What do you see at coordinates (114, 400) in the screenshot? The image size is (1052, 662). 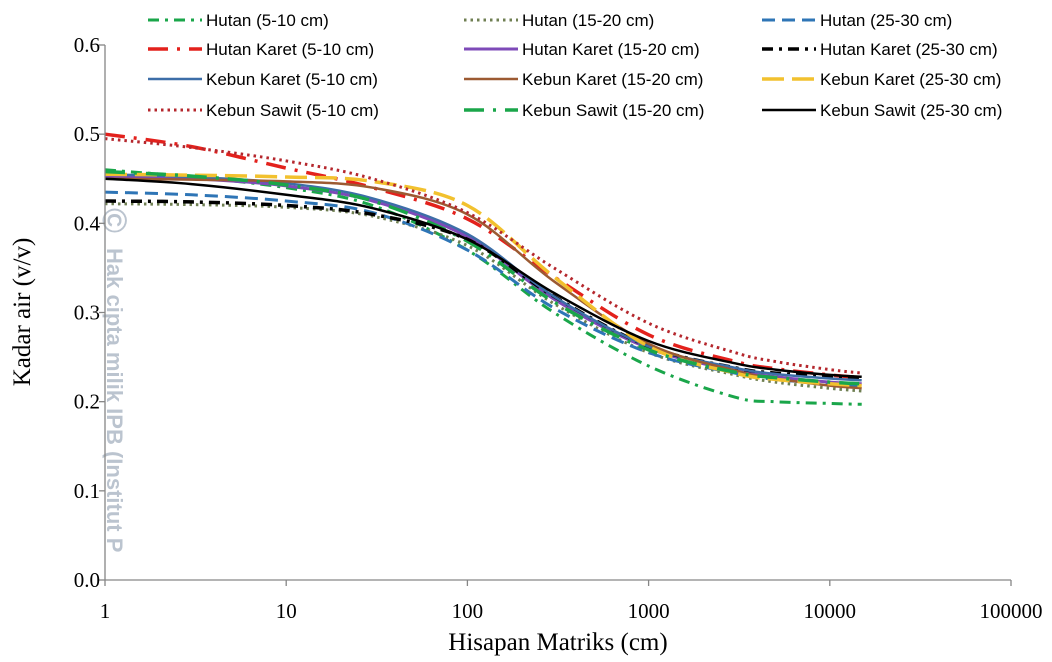 I see `watermark-text: Hak cipta milik IPB (Institut P` at bounding box center [114, 400].